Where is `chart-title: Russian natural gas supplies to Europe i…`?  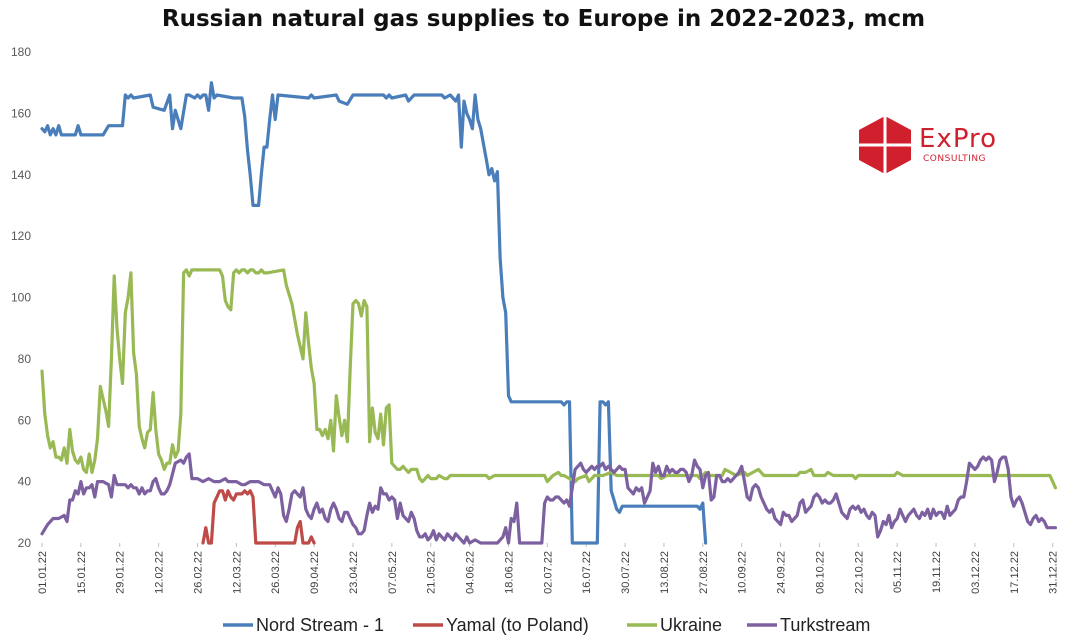
chart-title: Russian natural gas supplies to Europe i… is located at coordinates (543, 19).